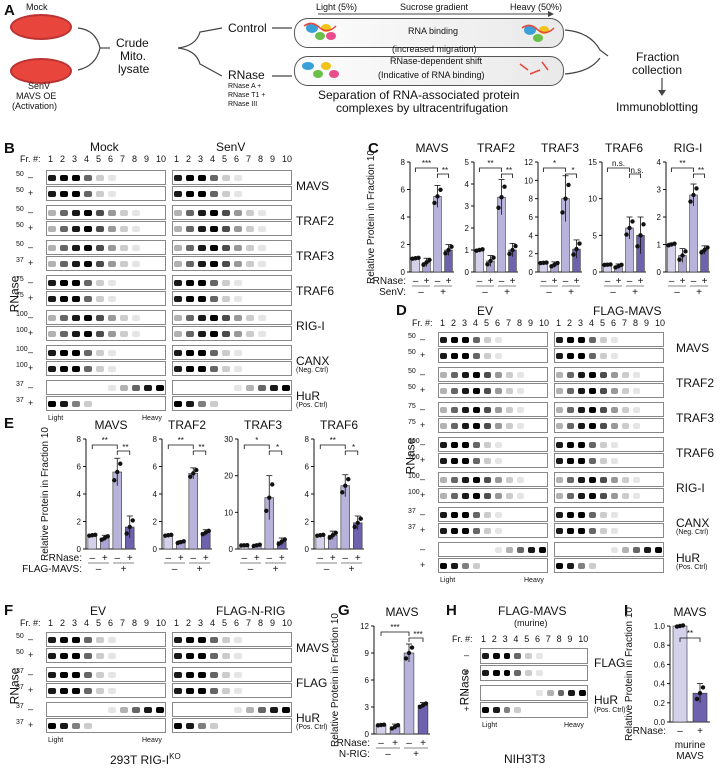 Image resolution: width=720 pixels, height=770 pixels. Describe the element at coordinates (79, 549) in the screenshot. I see `chart-y-tick-label: 0` at that location.